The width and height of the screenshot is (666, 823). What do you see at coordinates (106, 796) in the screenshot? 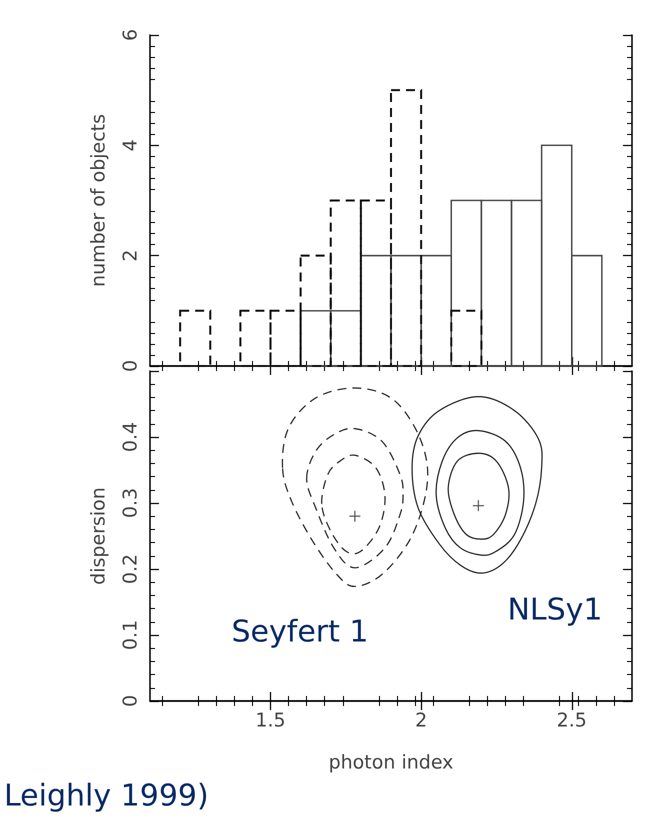
I see `text: Leighly 1999)` at bounding box center [106, 796].